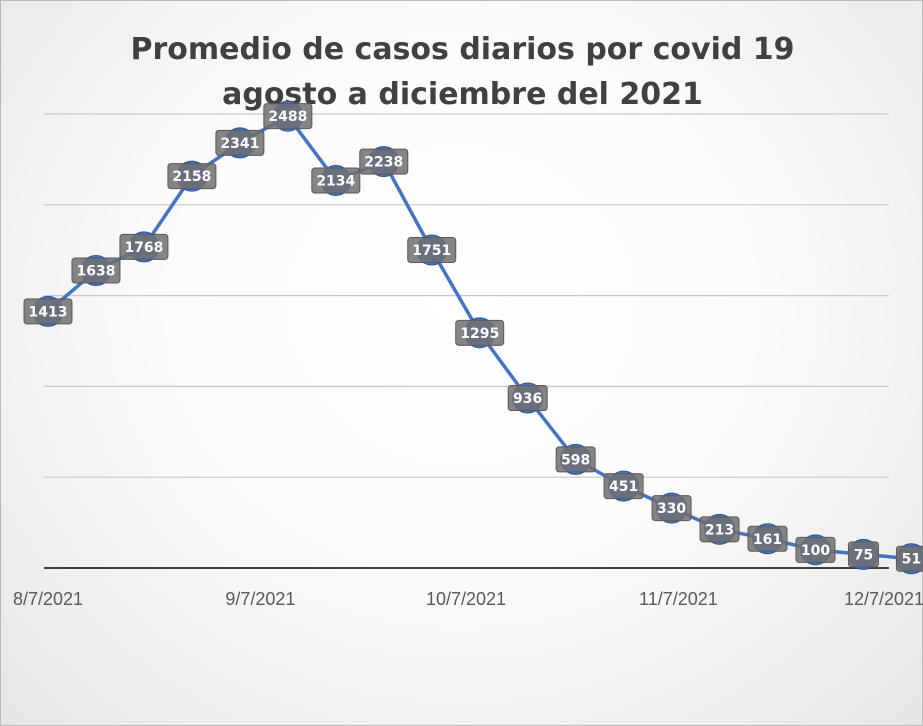 The image size is (923, 726). Describe the element at coordinates (462, 49) in the screenshot. I see `chart-title-line-1: Promedio de casos diarios por covid 19` at that location.